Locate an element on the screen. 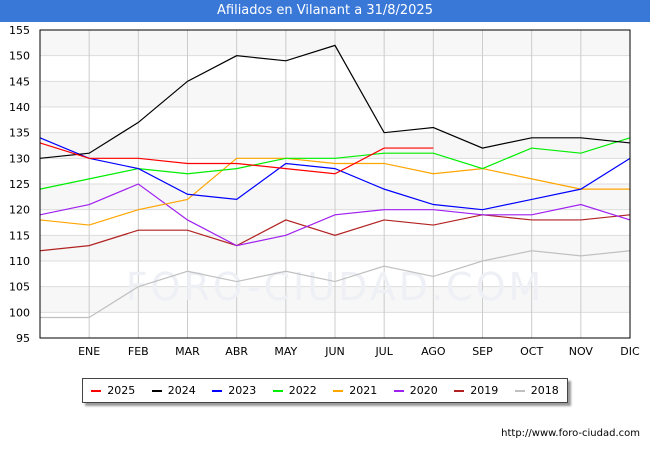  legend-item-2018: 2018 is located at coordinates (536, 390).